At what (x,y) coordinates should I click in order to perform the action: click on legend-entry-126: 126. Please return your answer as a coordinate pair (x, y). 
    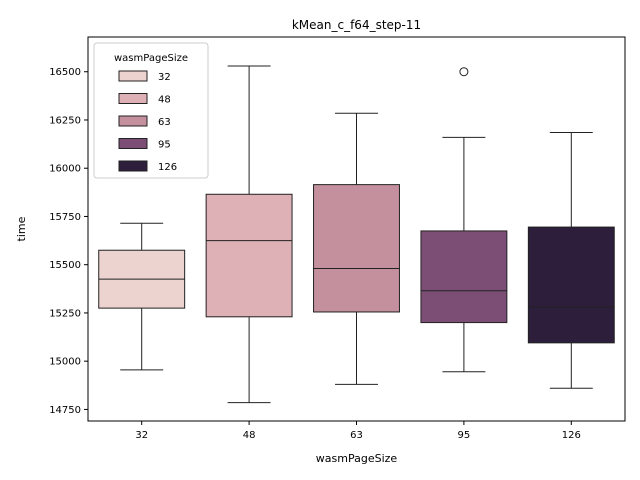
    Looking at the image, I should click on (147, 166).